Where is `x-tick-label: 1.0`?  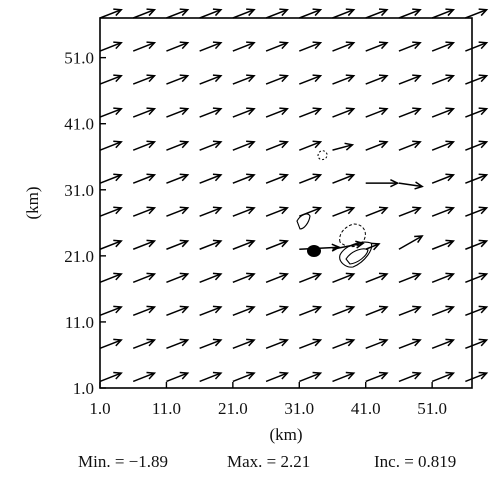 x-tick-label: 1.0 is located at coordinates (99, 408).